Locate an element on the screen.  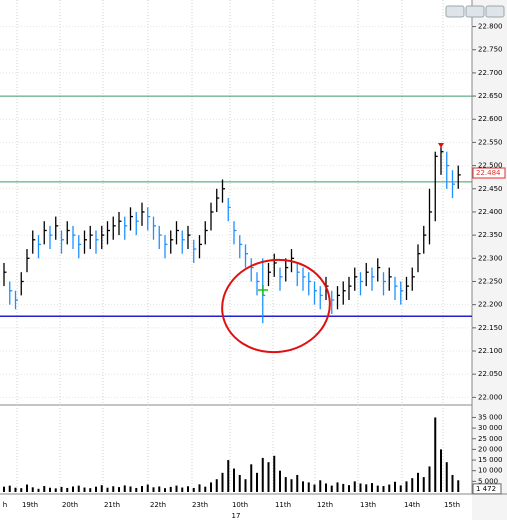
y-tick-label: 22.150 is located at coordinates (490, 328).